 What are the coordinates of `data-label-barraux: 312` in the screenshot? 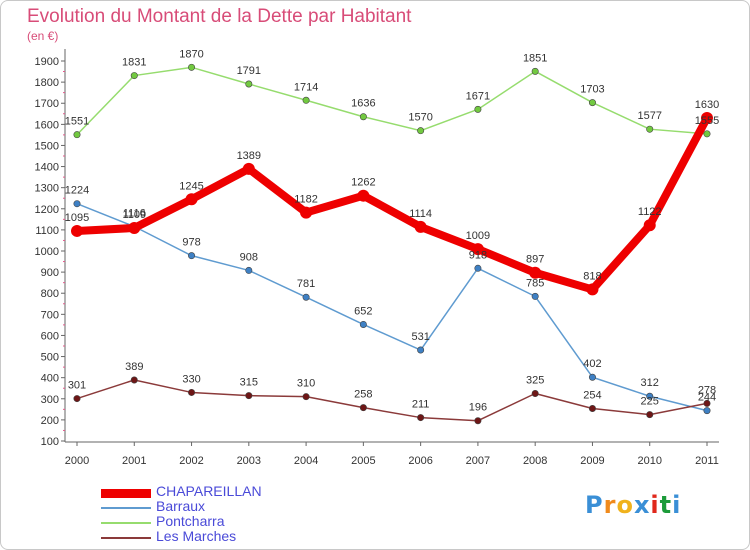 It's located at (650, 383).